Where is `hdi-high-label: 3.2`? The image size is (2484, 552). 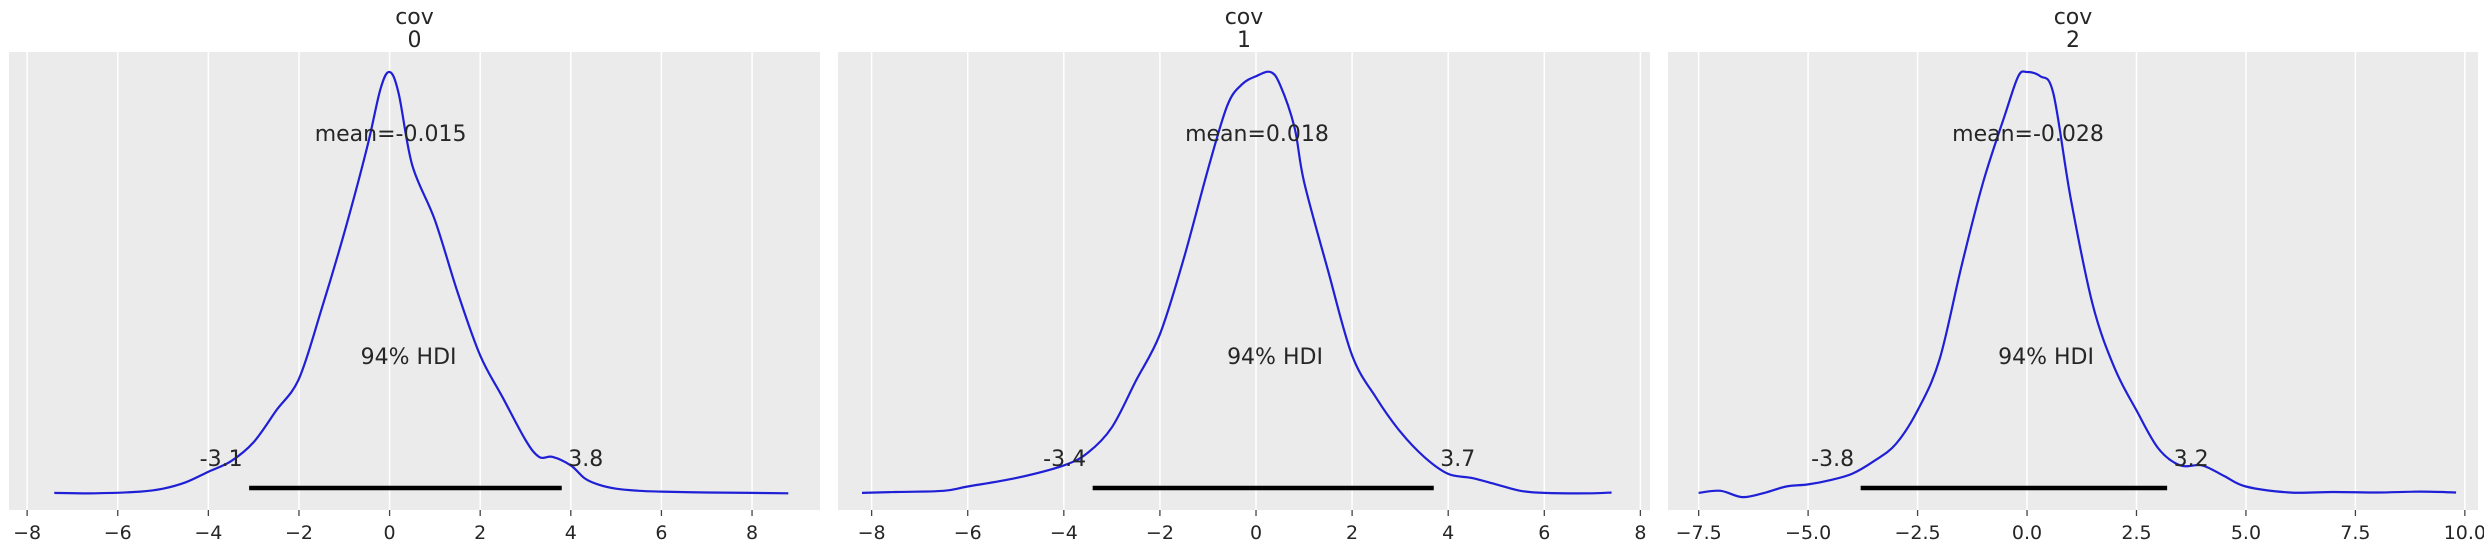 hdi-high-label: 3.2 is located at coordinates (2191, 459).